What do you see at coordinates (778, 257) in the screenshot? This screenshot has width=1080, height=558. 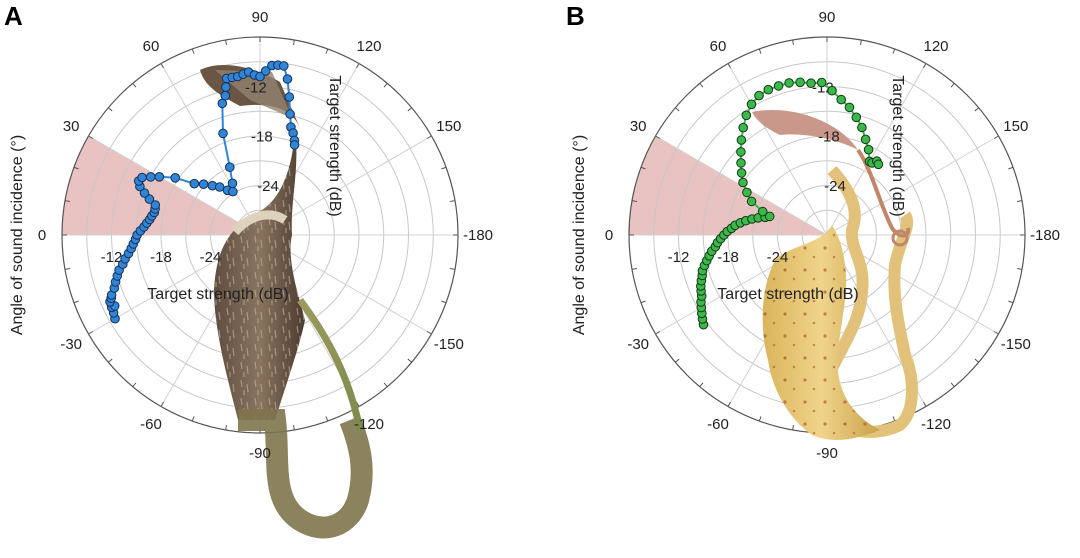 I see `panel-b-radial-tick-label: -24` at bounding box center [778, 257].